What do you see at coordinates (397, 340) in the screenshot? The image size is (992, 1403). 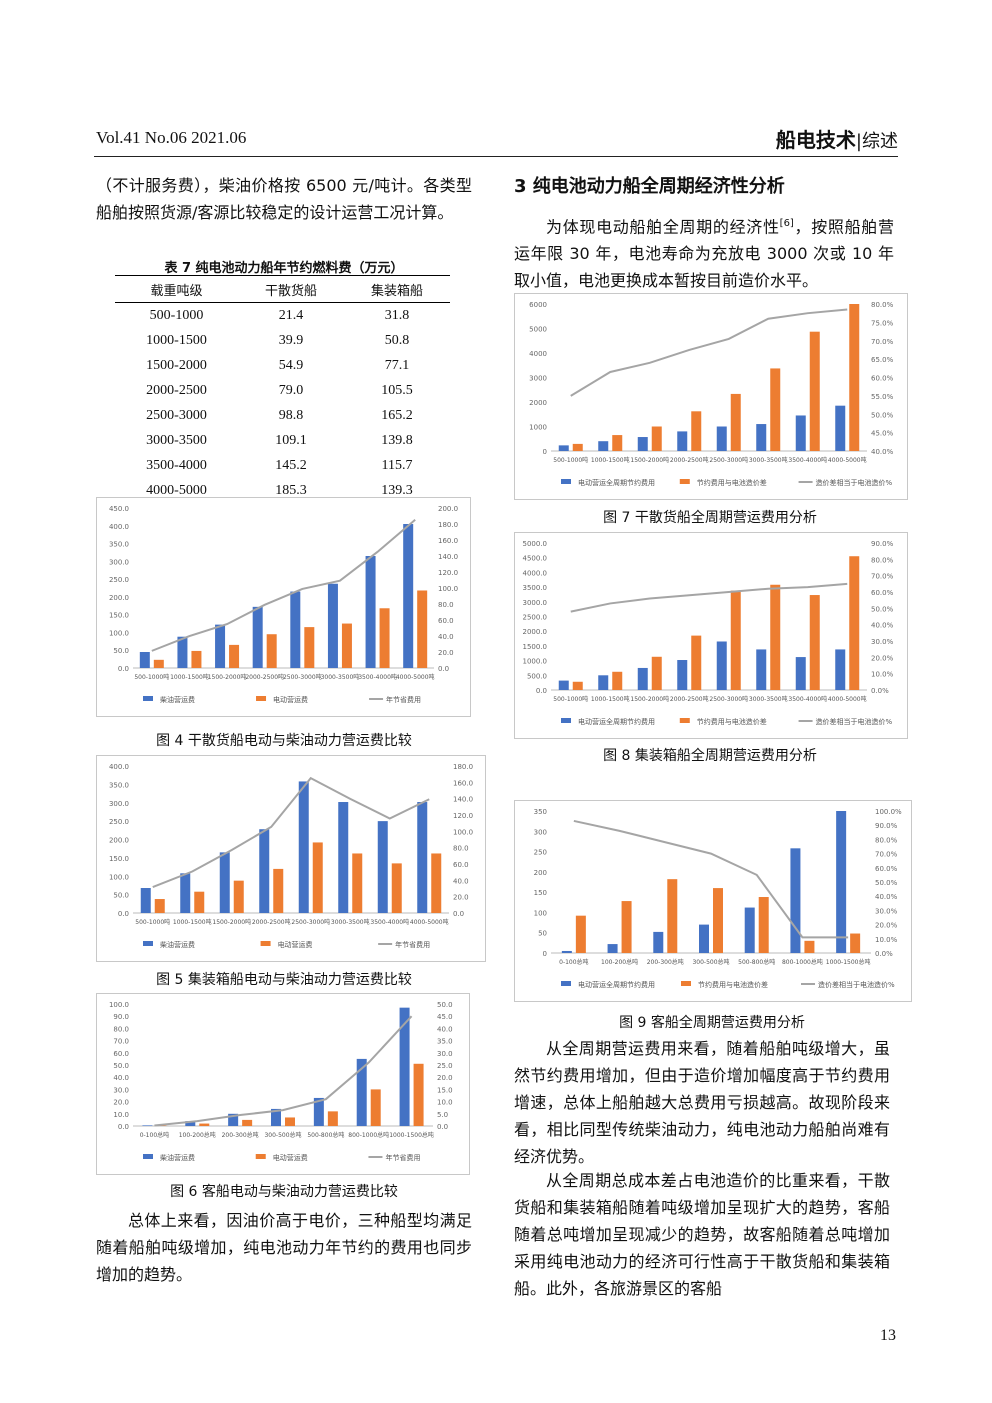 I see `table7-cell: 50.8` at bounding box center [397, 340].